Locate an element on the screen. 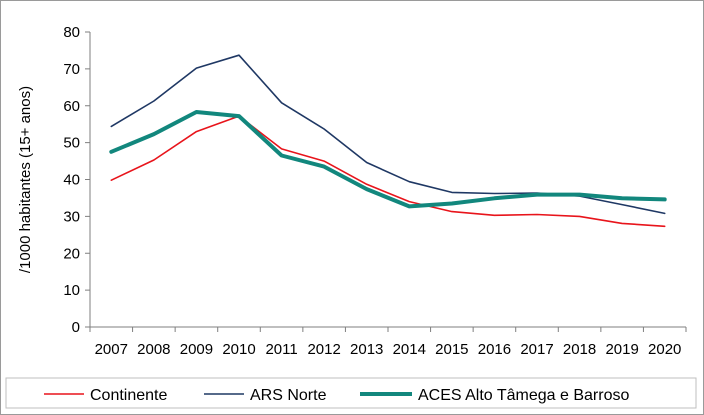  y-tick-label: 50 is located at coordinates (71, 143).